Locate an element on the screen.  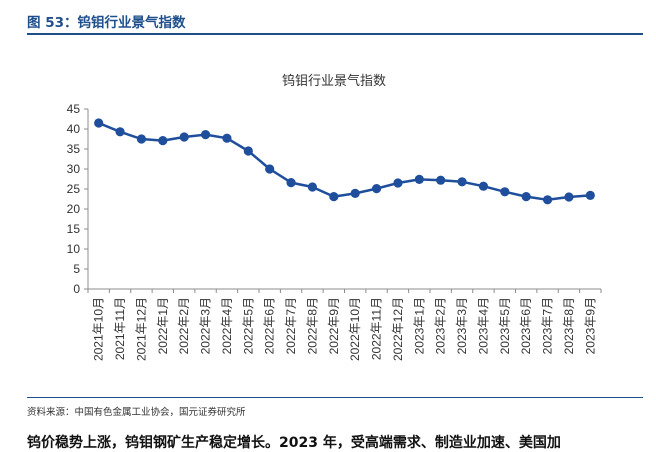
x-tick-label: 2022年3月 is located at coordinates (206, 325).